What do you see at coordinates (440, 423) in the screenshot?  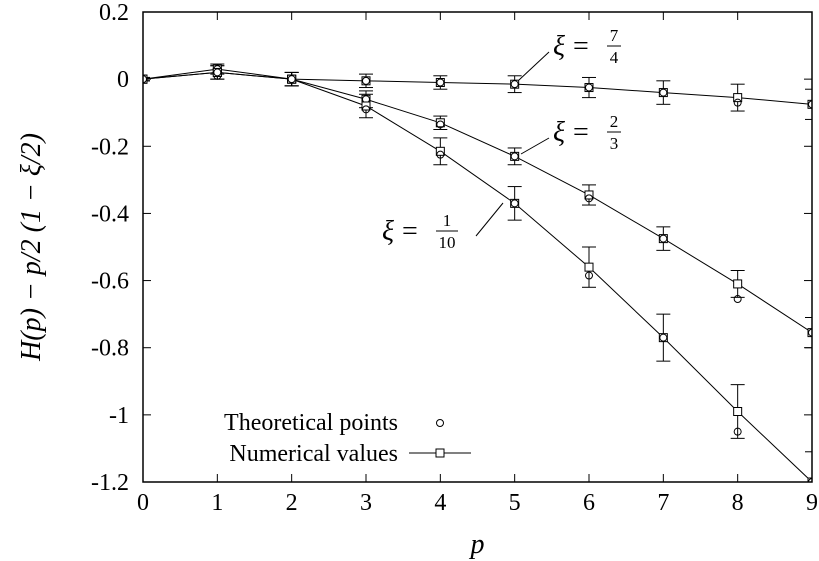 I see `legend-circle-marker` at bounding box center [440, 423].